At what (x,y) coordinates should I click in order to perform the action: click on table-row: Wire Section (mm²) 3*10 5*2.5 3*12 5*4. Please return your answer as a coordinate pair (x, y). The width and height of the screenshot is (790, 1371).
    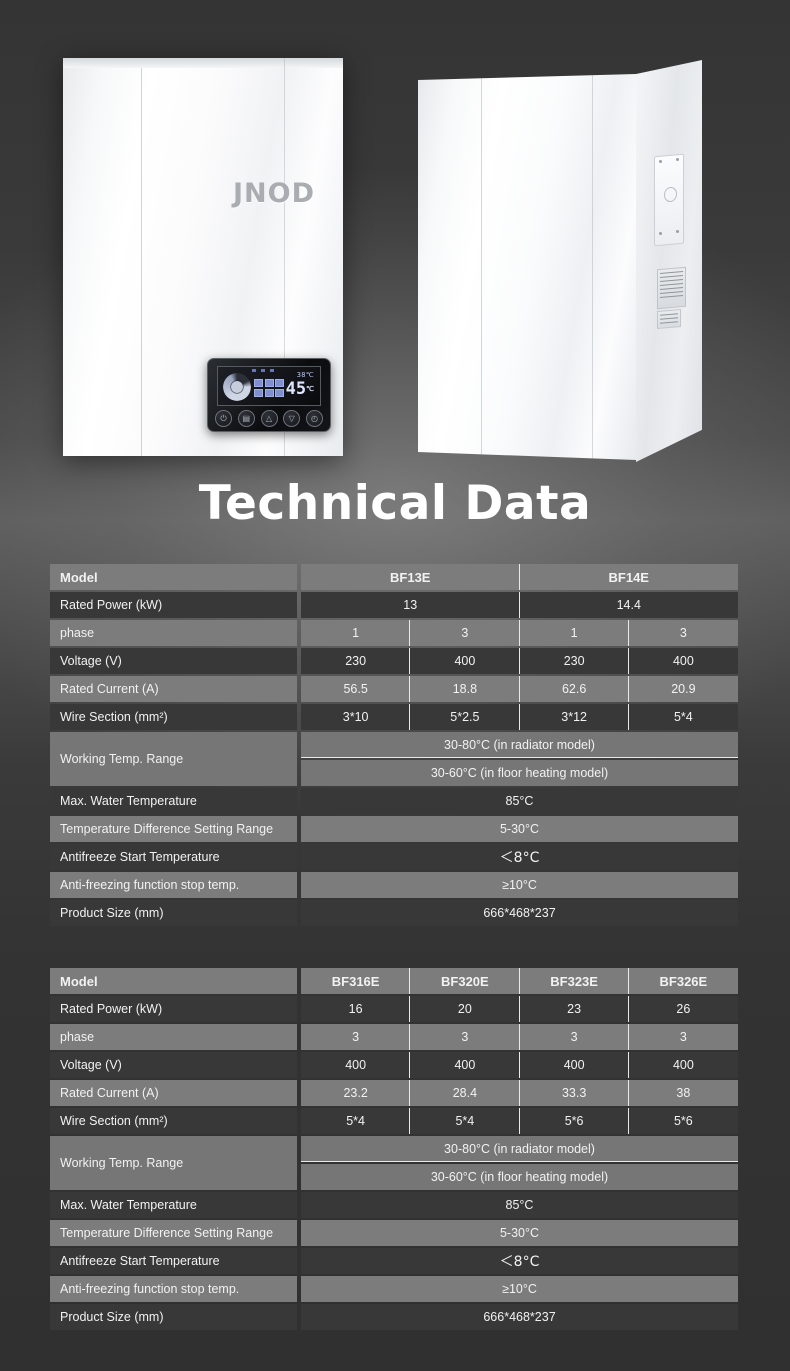
    Looking at the image, I should click on (394, 717).